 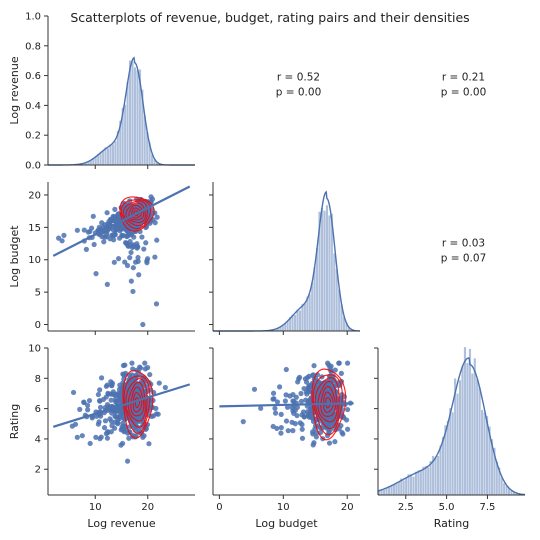 I want to click on correlation-r-text: r = 0.03, so click(x=463, y=244).